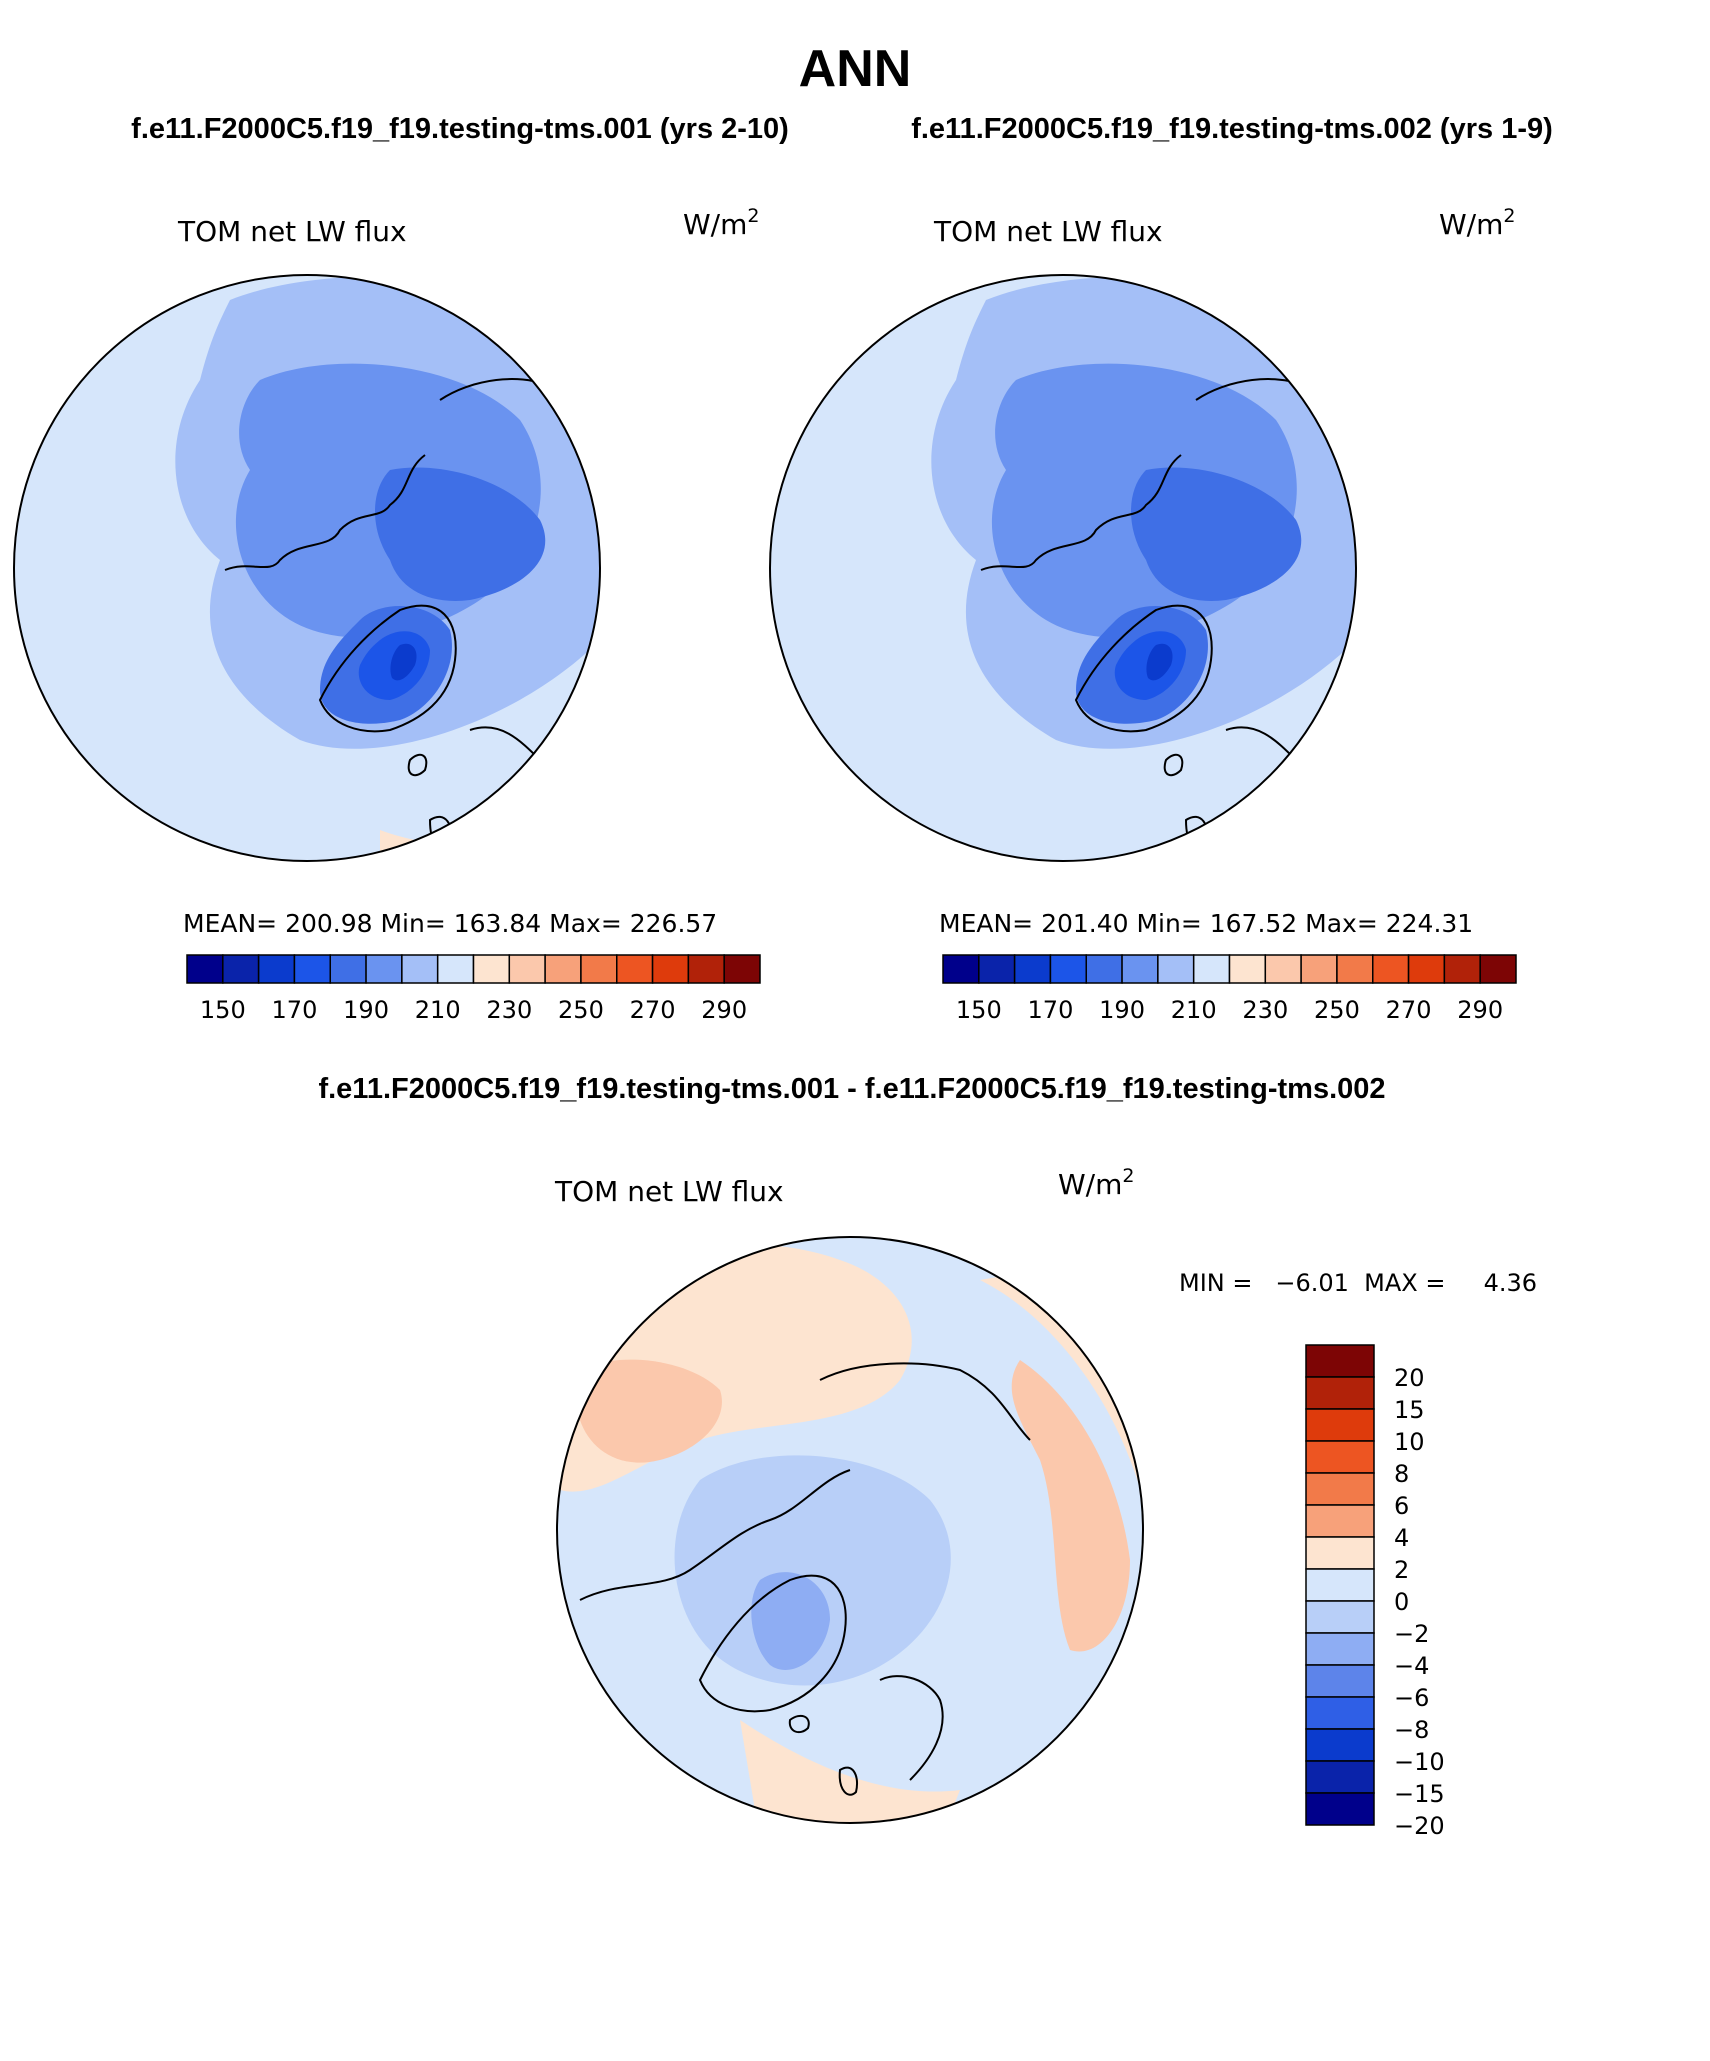 The height and width of the screenshot is (2061, 1710). What do you see at coordinates (848, 1781) in the screenshot?
I see `diff-coast-britain` at bounding box center [848, 1781].